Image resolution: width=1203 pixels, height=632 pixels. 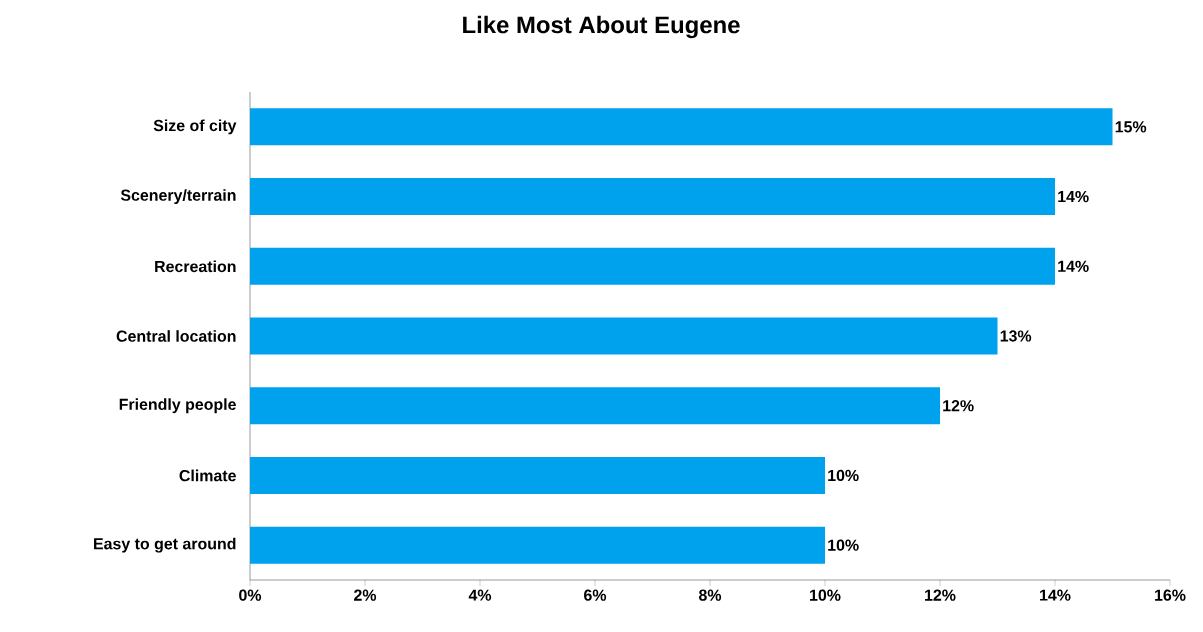 I want to click on x-tick-label: 12%, so click(x=940, y=595).